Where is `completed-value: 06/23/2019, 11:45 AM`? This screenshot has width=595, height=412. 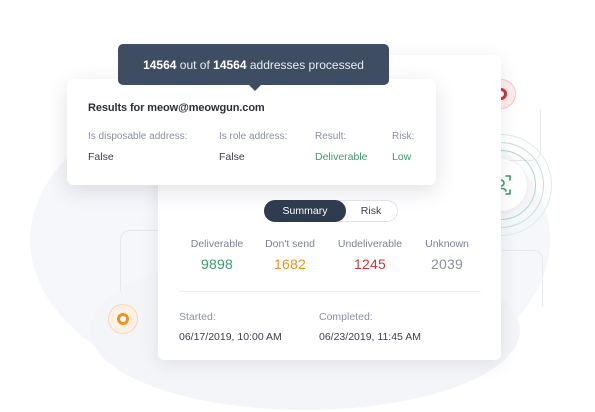 completed-value: 06/23/2019, 11:45 AM is located at coordinates (370, 337).